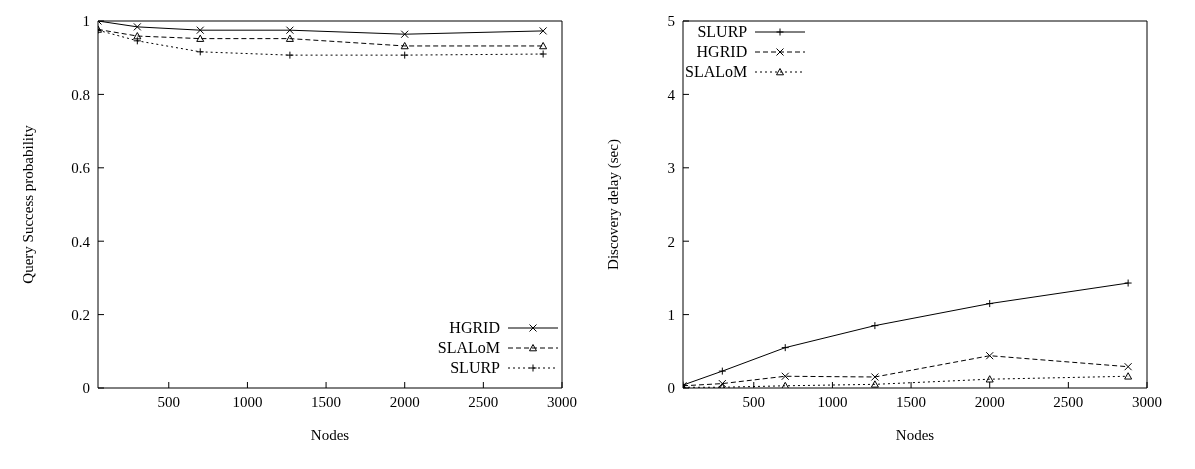 The image size is (1195, 469). What do you see at coordinates (614, 204) in the screenshot?
I see `y-axis-title: Discovery delay (sec)` at bounding box center [614, 204].